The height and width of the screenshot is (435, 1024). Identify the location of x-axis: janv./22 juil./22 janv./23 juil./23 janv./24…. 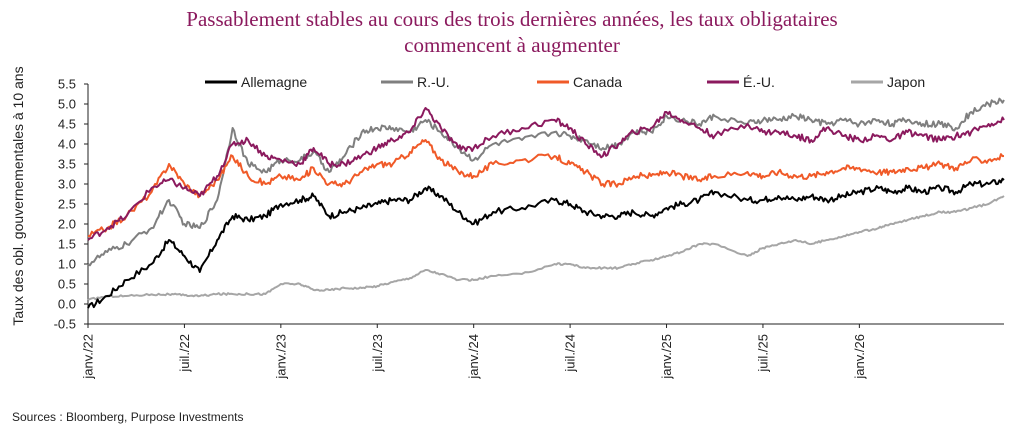
(542, 351).